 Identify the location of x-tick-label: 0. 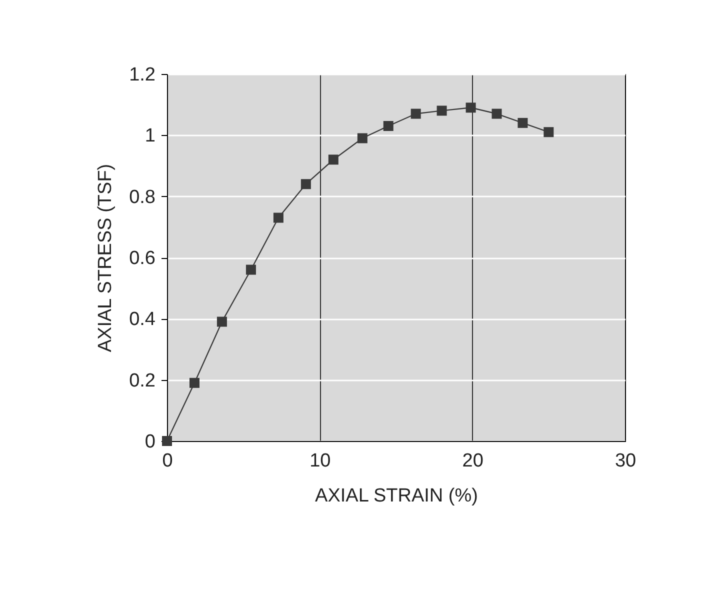
(167, 461).